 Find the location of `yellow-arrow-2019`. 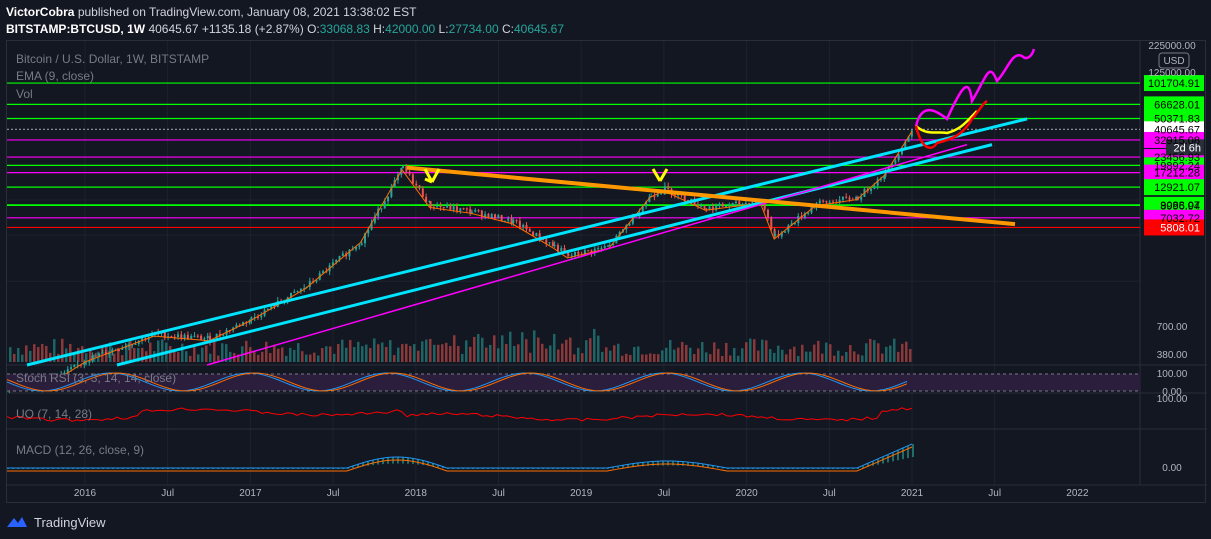

yellow-arrow-2019 is located at coordinates (660, 175).